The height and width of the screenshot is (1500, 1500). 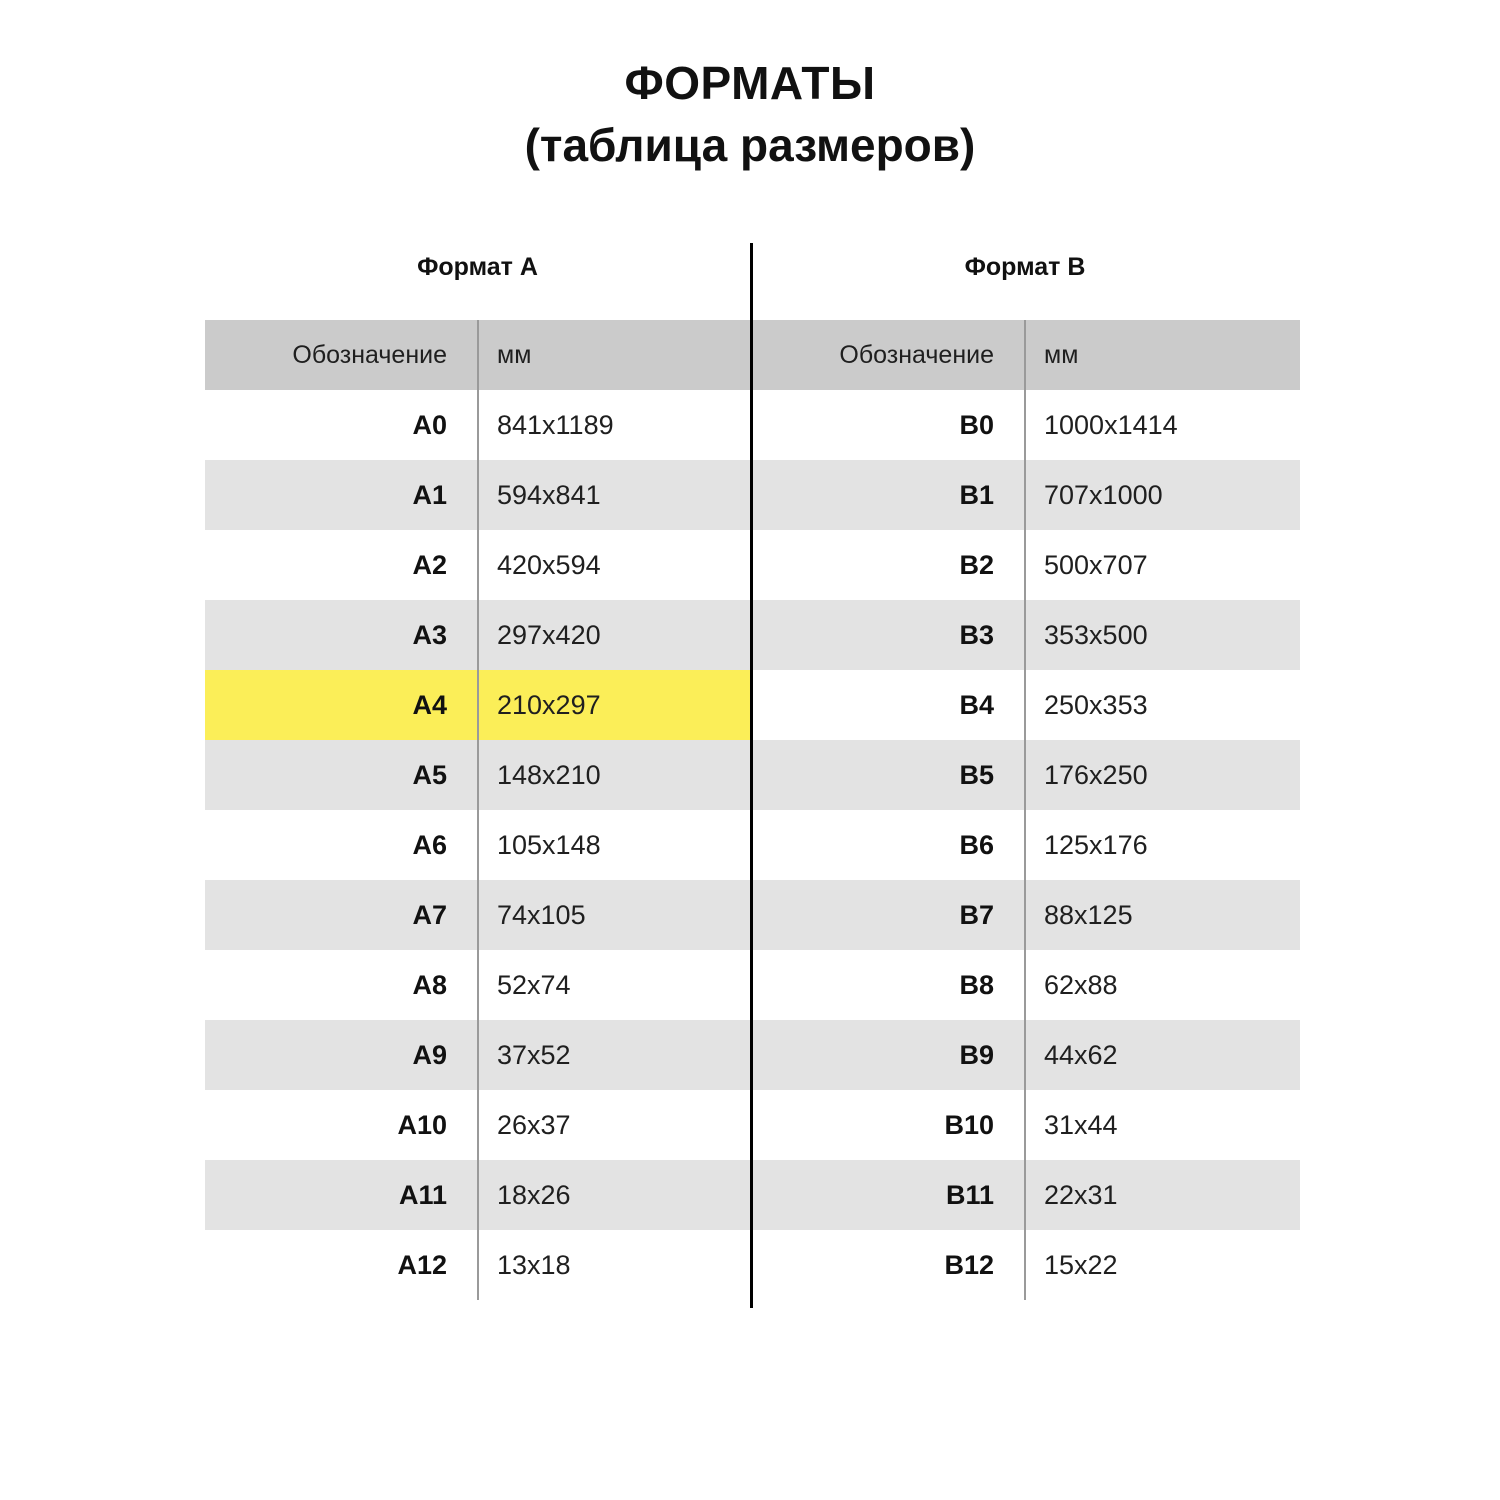 I want to click on table-half-left: A1 594x841, so click(x=477, y=495).